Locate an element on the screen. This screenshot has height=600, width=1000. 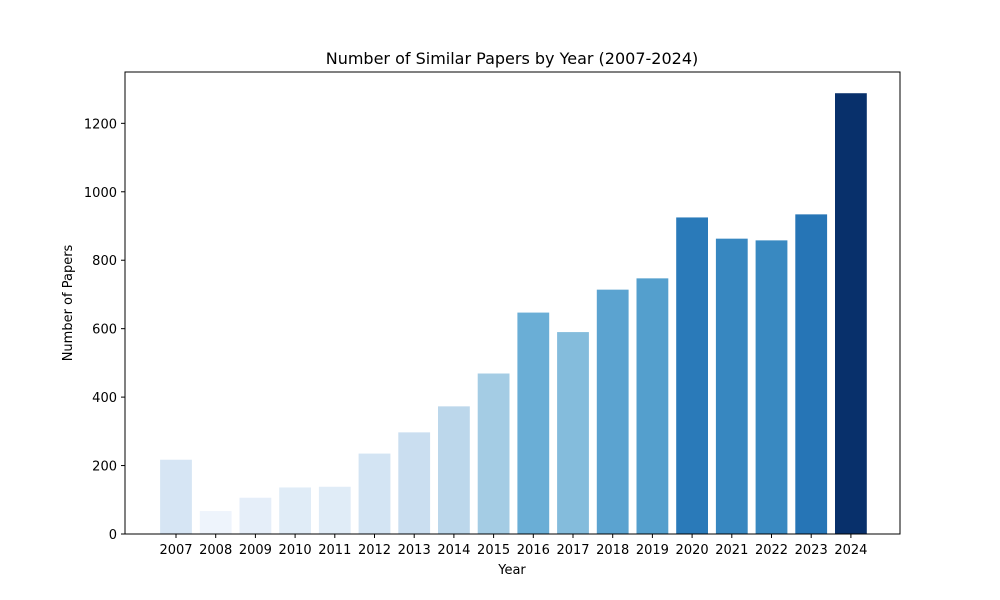
x-tick-label: 2014 is located at coordinates (453, 550).